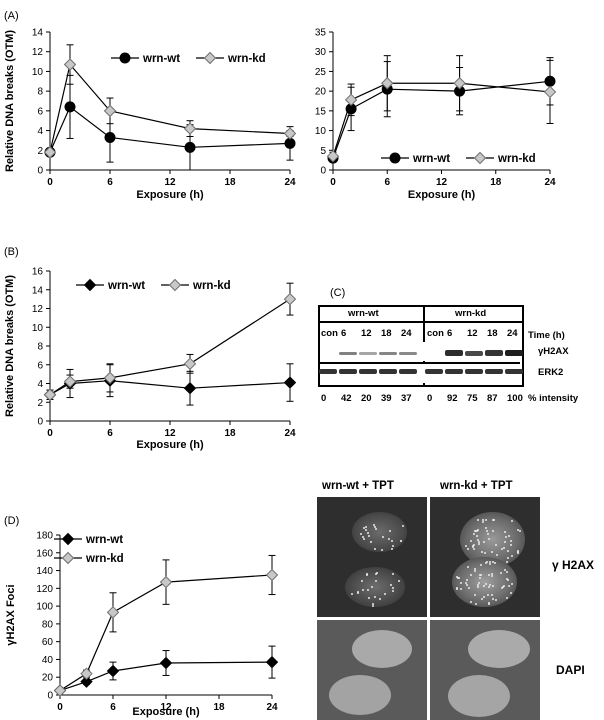  I want to click on x-axis-label: Exposure (h), so click(442, 195).